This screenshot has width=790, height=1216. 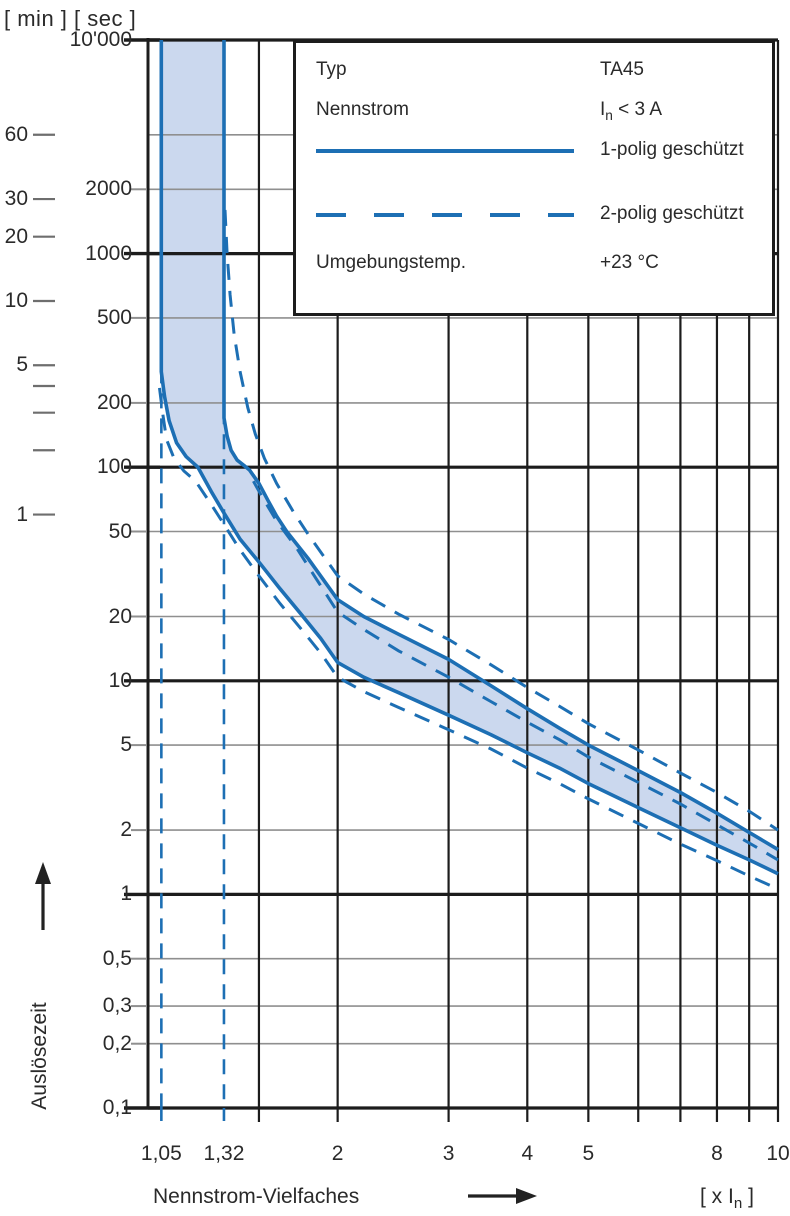 What do you see at coordinates (114, 467) in the screenshot?
I see `y-tick-label-sec-100: 100` at bounding box center [114, 467].